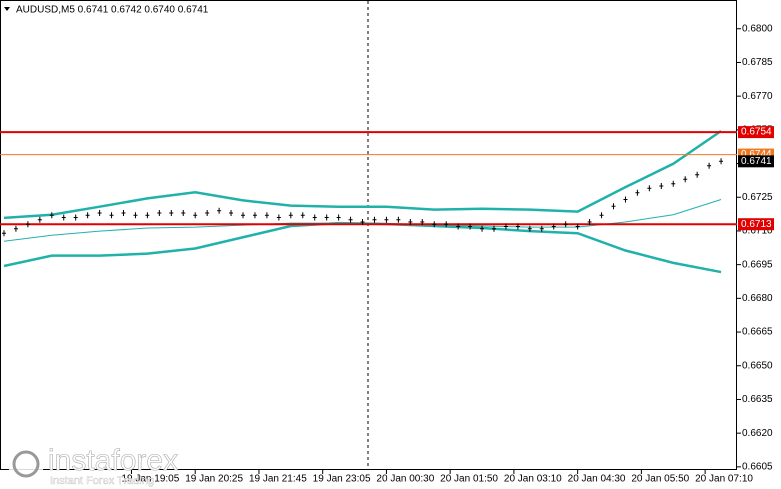 This screenshot has height=489, width=781. Describe the element at coordinates (757, 197) in the screenshot. I see `y-tick-label: 0.6725` at that location.